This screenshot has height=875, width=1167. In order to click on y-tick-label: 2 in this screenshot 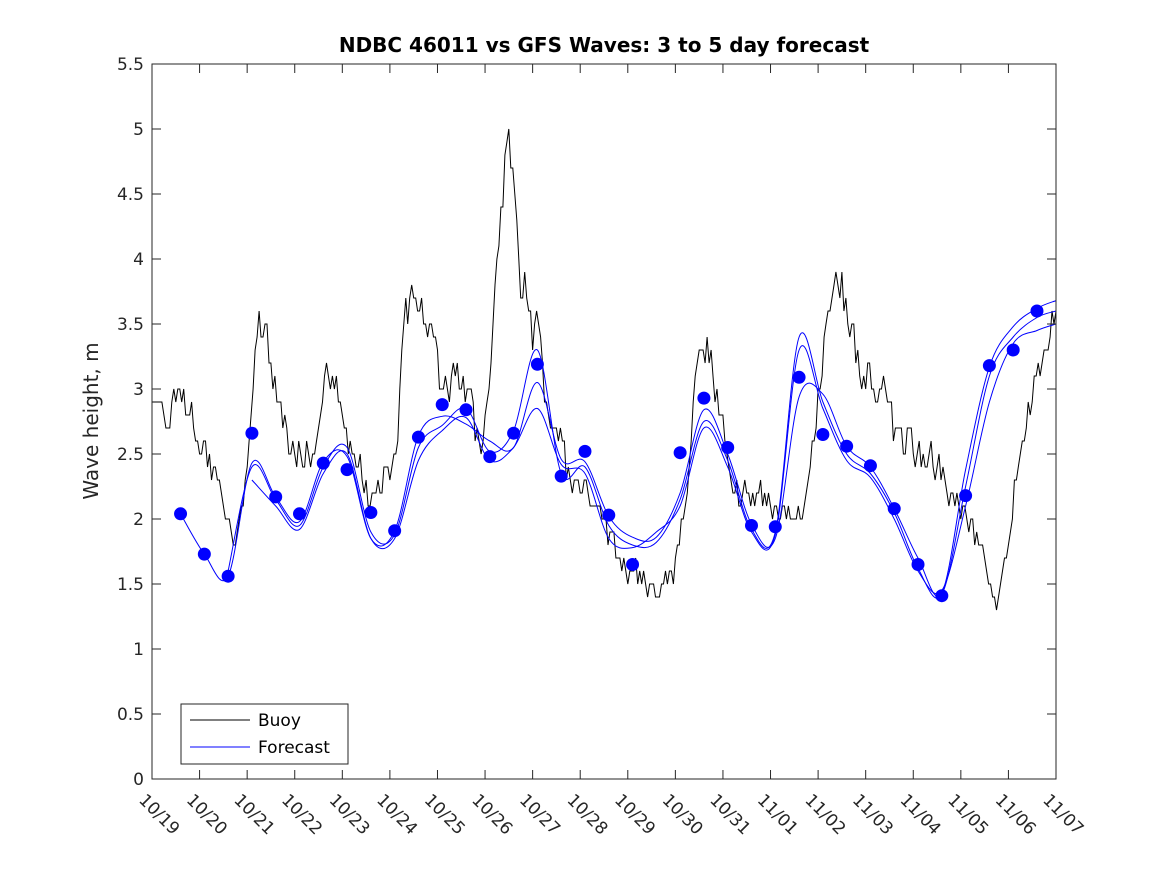, I will do `click(138, 520)`.